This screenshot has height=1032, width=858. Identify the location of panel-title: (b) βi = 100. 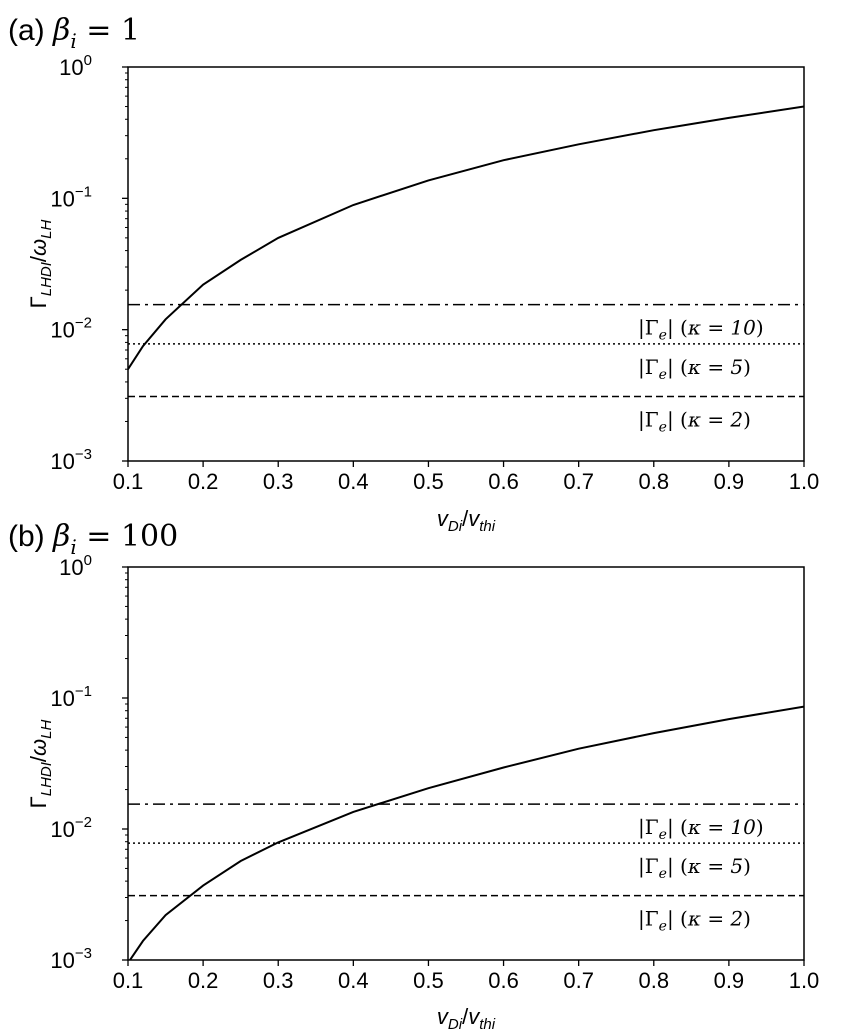
(93, 539).